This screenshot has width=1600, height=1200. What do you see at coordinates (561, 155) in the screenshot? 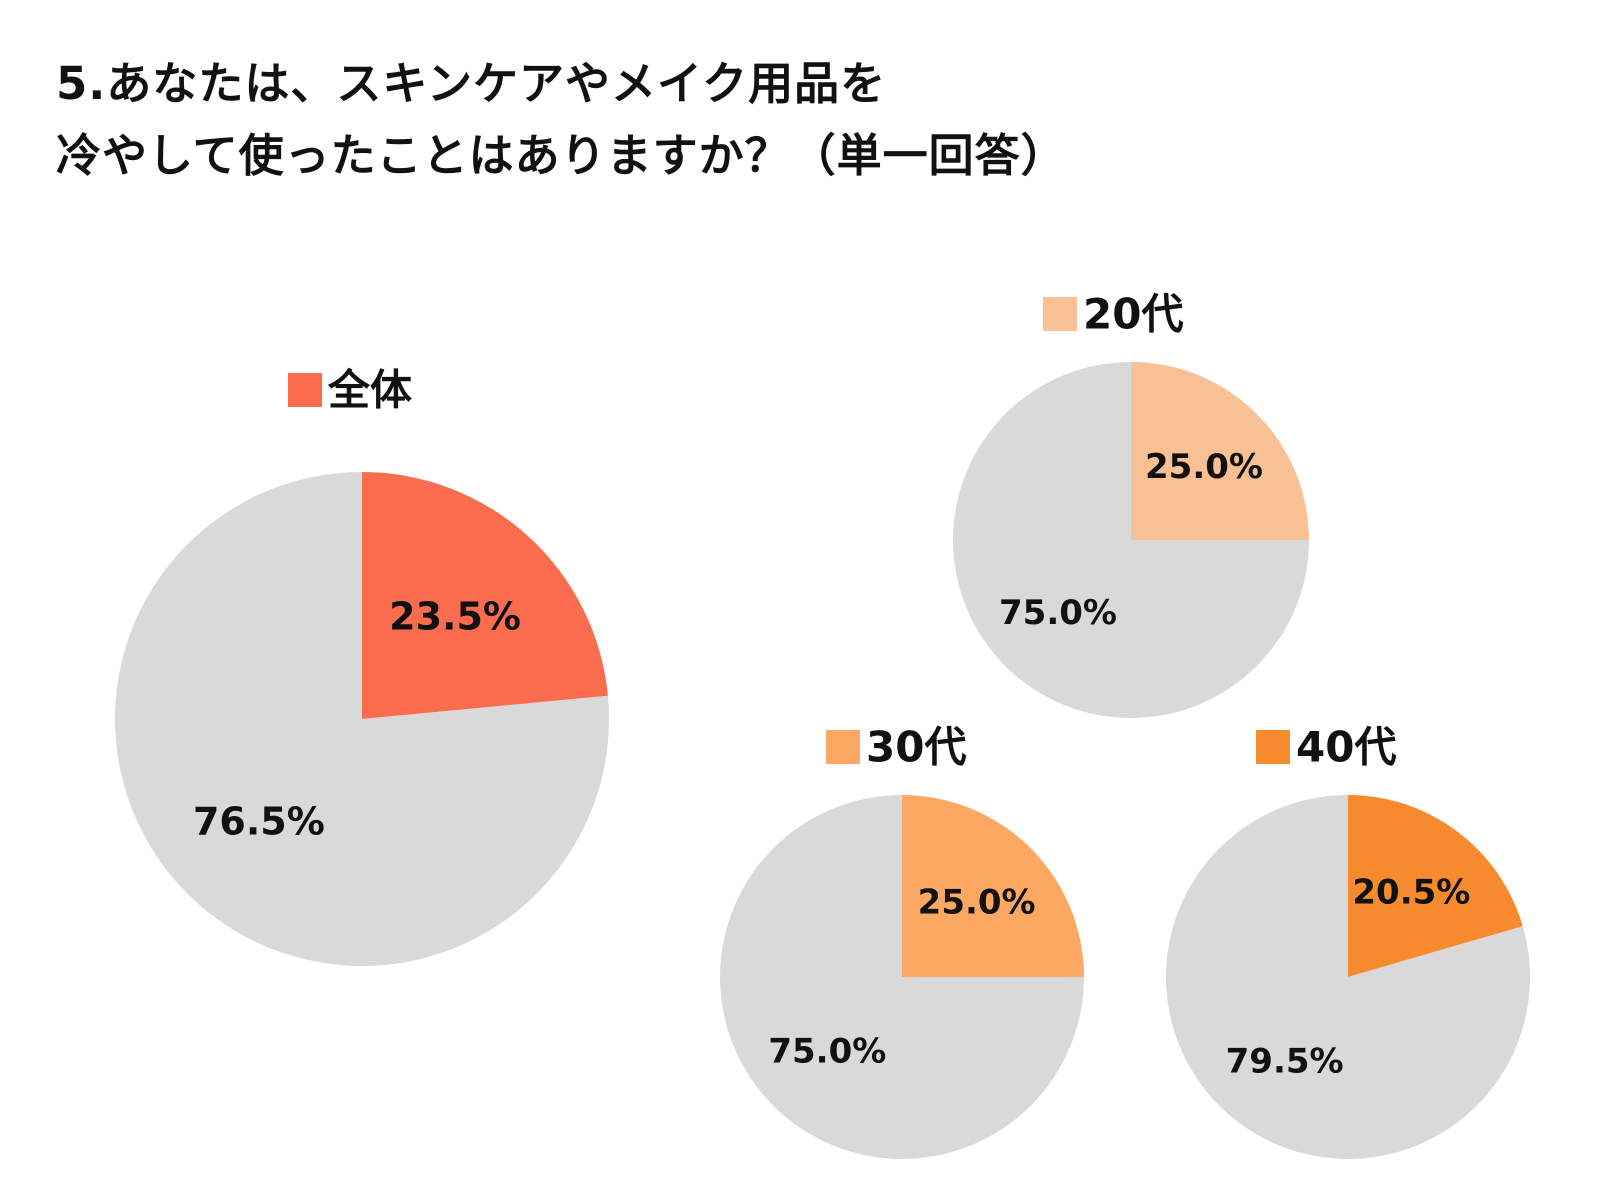
I see `title-line-2: 冷やして使ったことはありますか？（単一回答）` at bounding box center [561, 155].